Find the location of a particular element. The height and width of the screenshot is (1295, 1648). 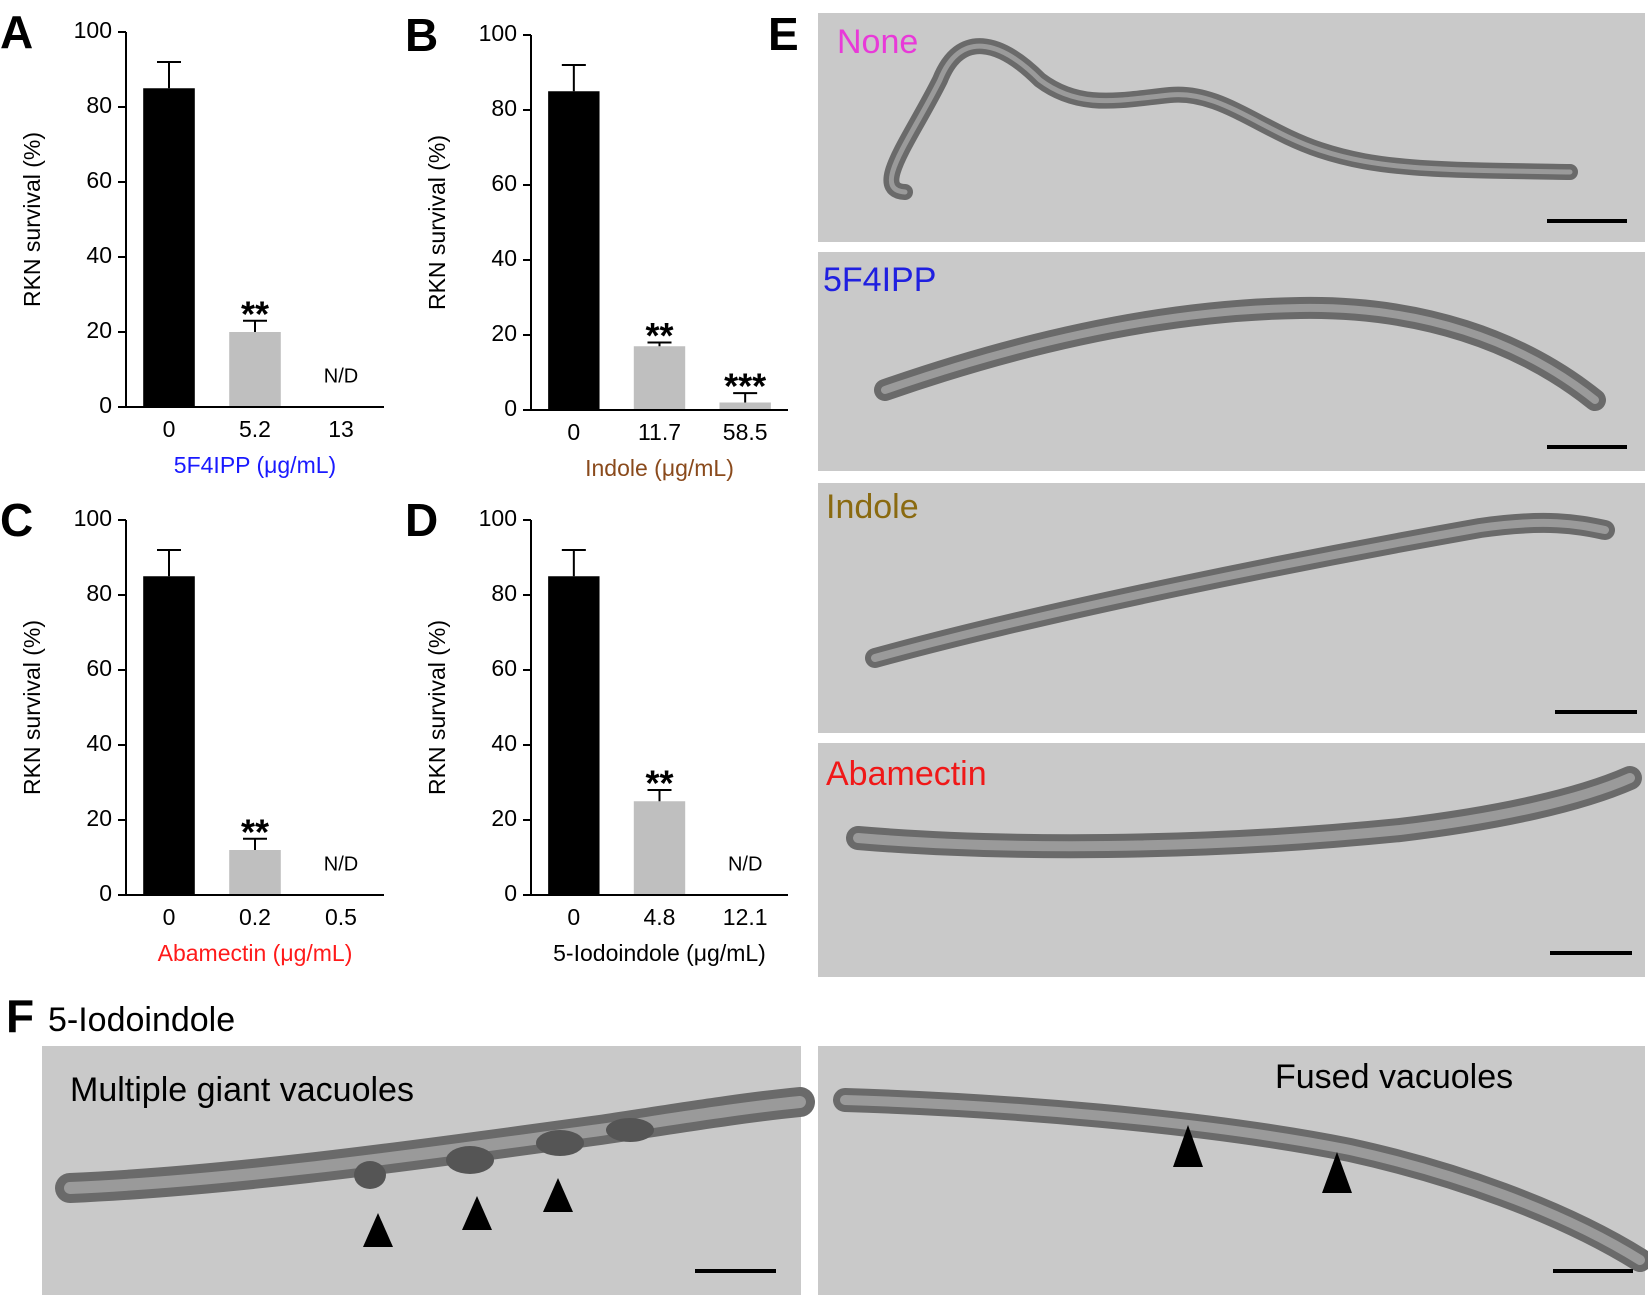

x-axis-label: Indole (μg/mL) is located at coordinates (659, 468).